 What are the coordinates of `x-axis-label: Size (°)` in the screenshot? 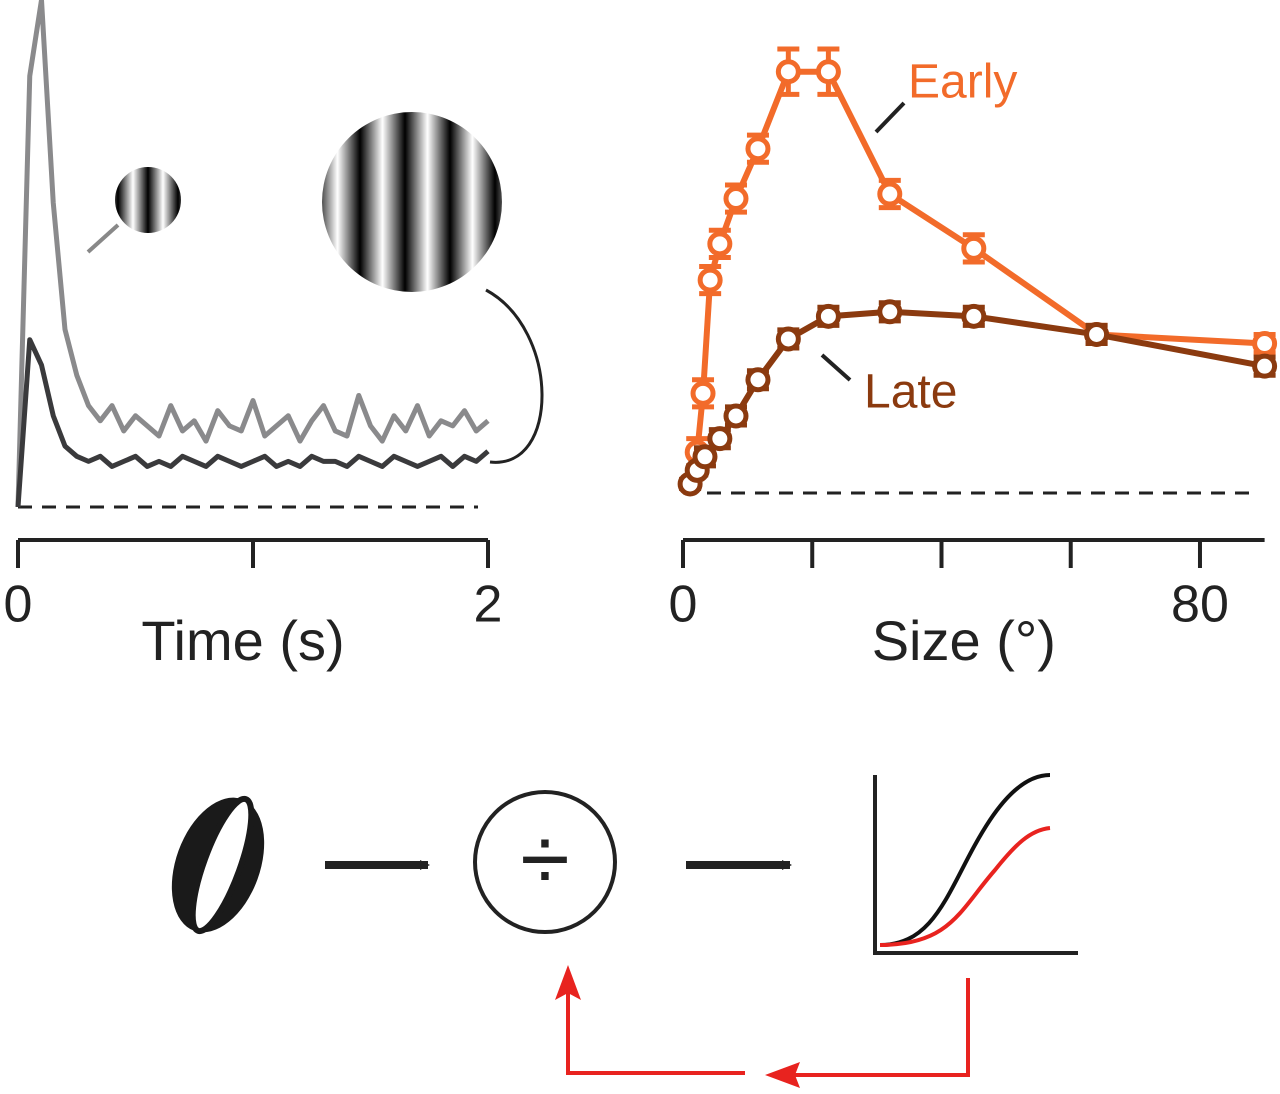 It's located at (964, 640).